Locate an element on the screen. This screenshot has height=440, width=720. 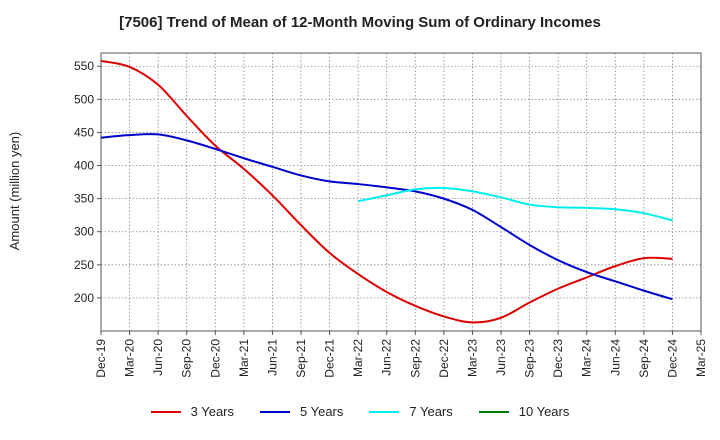
y-axis-title: Amount (million yen) is located at coordinates (14, 191).